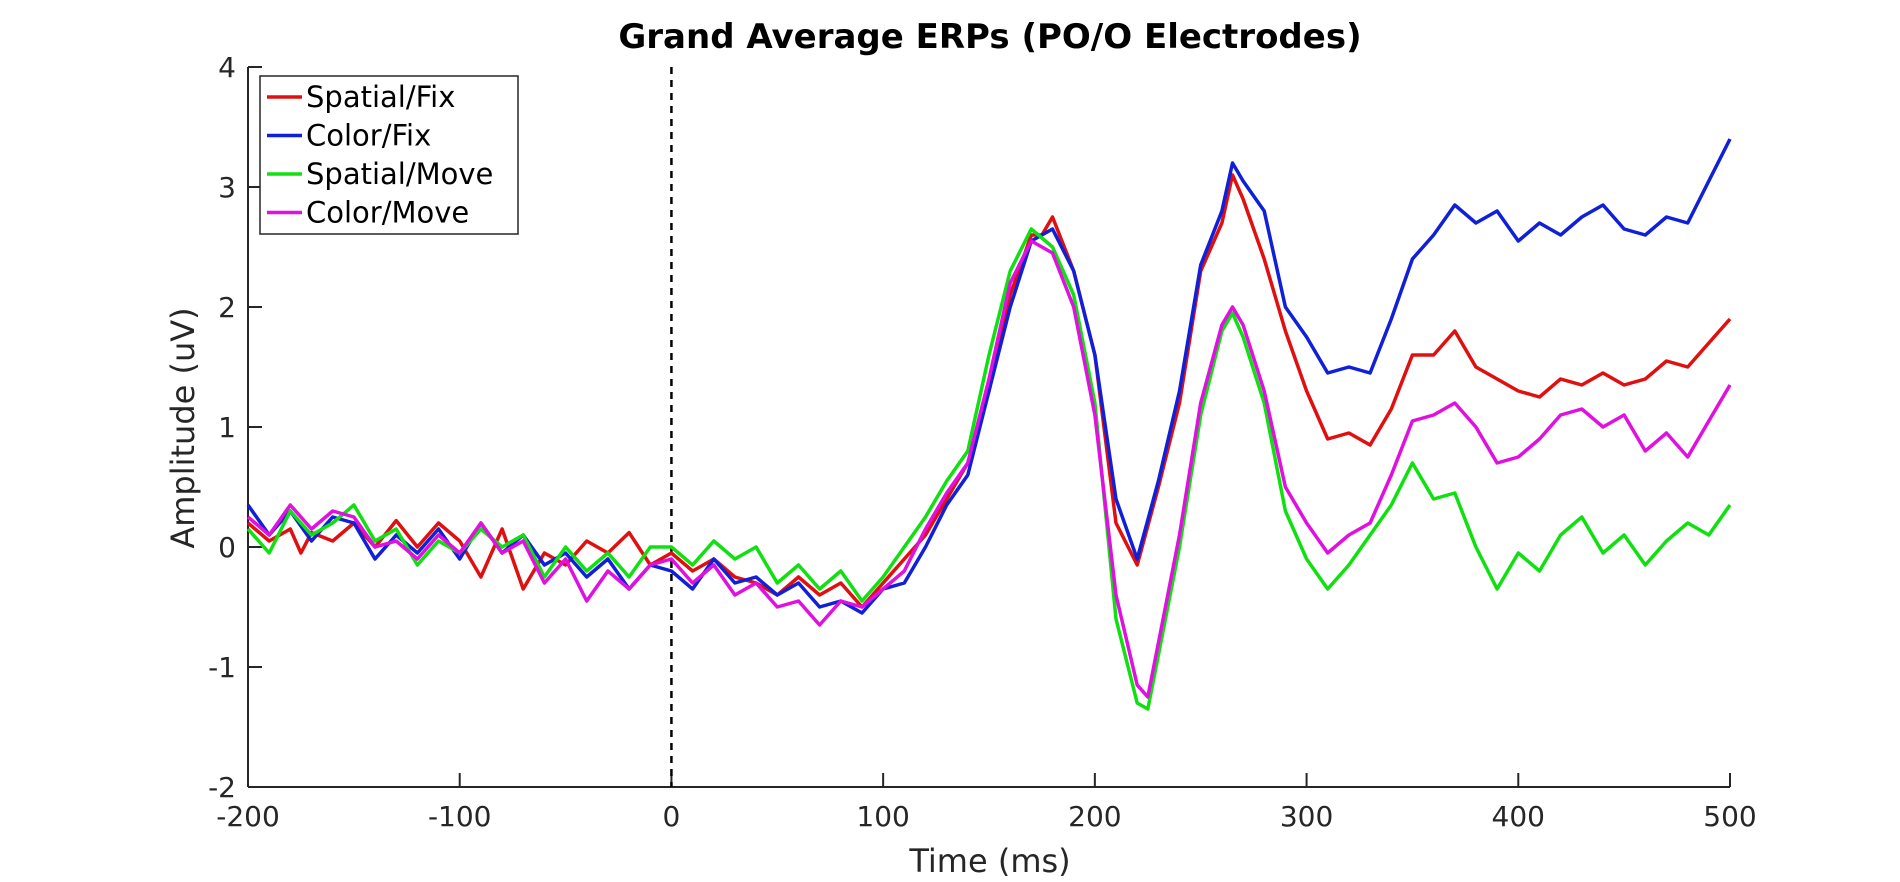 The height and width of the screenshot is (882, 1900). What do you see at coordinates (989, 861) in the screenshot?
I see `x-axis-label: Time (ms)` at bounding box center [989, 861].